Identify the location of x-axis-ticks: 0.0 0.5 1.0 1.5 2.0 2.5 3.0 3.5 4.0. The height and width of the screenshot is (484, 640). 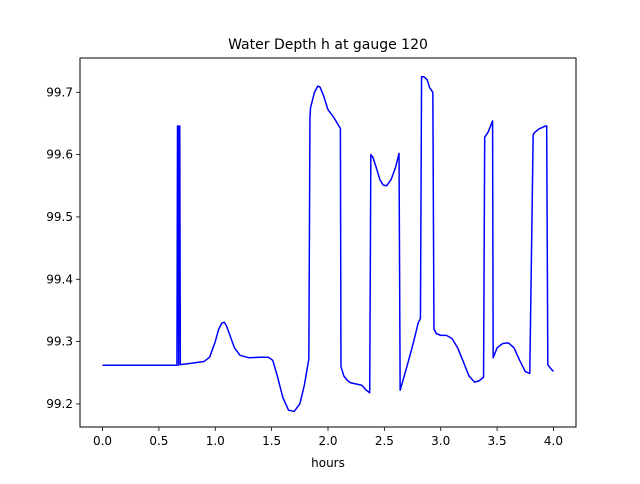
(328, 437).